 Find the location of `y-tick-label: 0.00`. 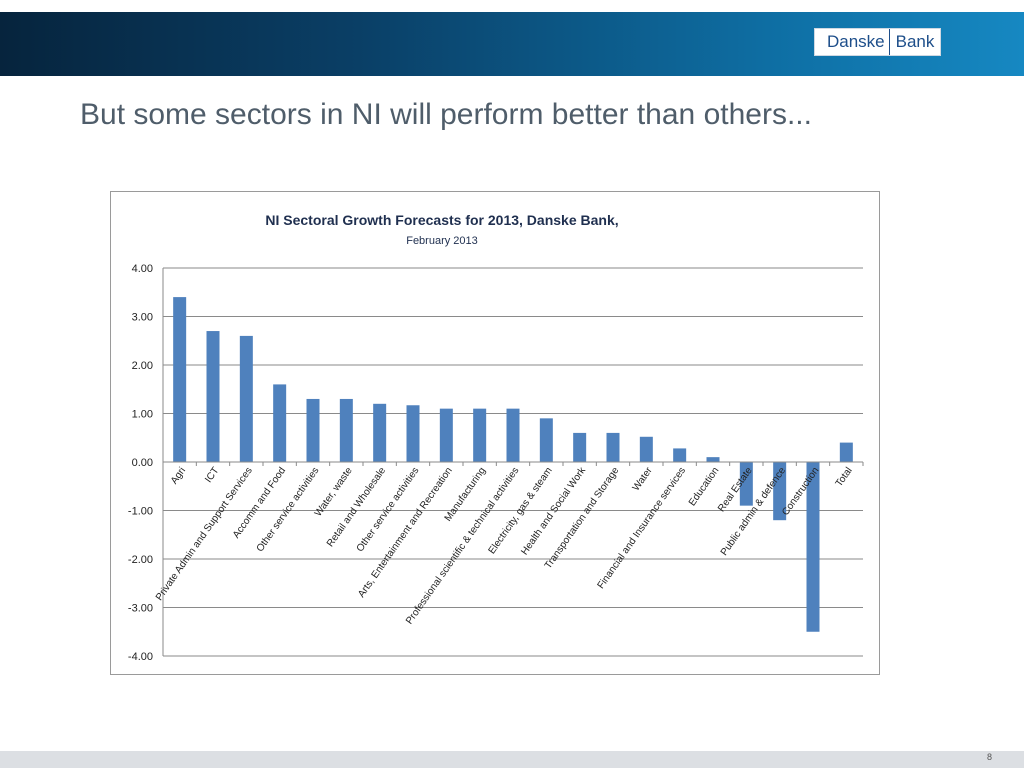

y-tick-label: 0.00 is located at coordinates (142, 463).